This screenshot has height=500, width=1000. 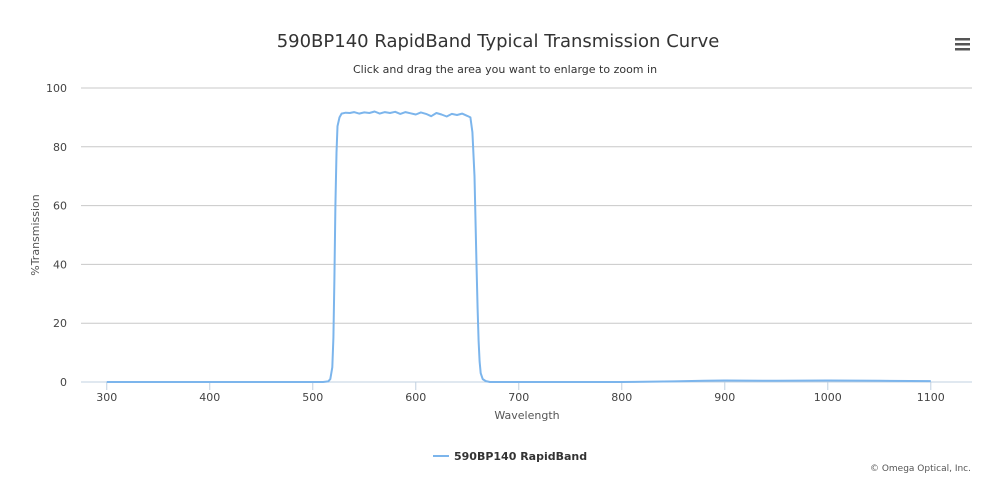 I want to click on legend-item-590bp140: 590BP140 RapidBand, so click(x=520, y=456).